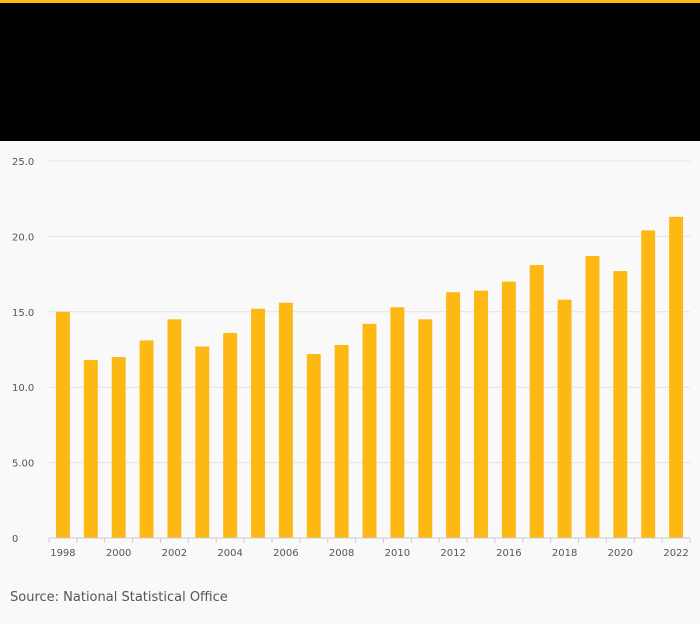 This screenshot has width=700, height=624. I want to click on y-tick-label: 15.0, so click(23, 313).